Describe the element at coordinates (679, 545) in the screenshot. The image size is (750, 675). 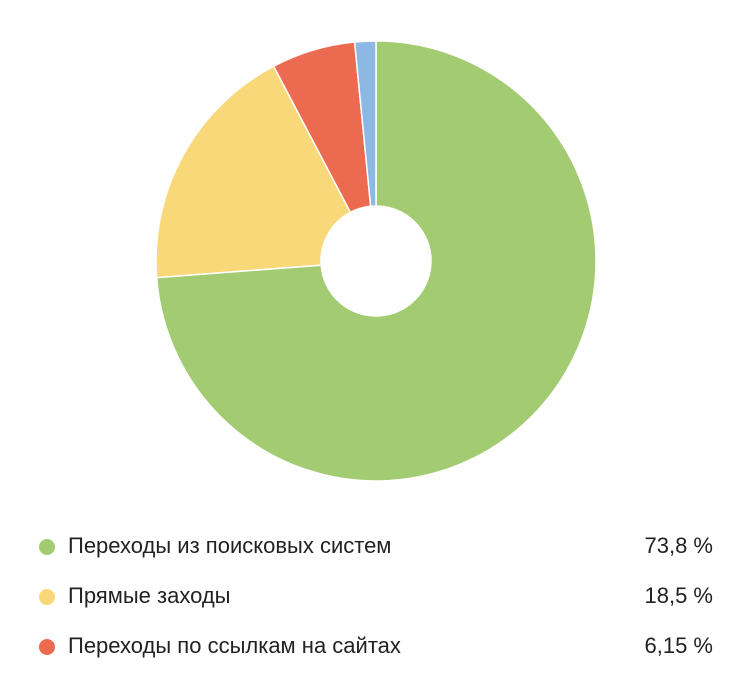
I see `legend-value: 73,8 %` at that location.